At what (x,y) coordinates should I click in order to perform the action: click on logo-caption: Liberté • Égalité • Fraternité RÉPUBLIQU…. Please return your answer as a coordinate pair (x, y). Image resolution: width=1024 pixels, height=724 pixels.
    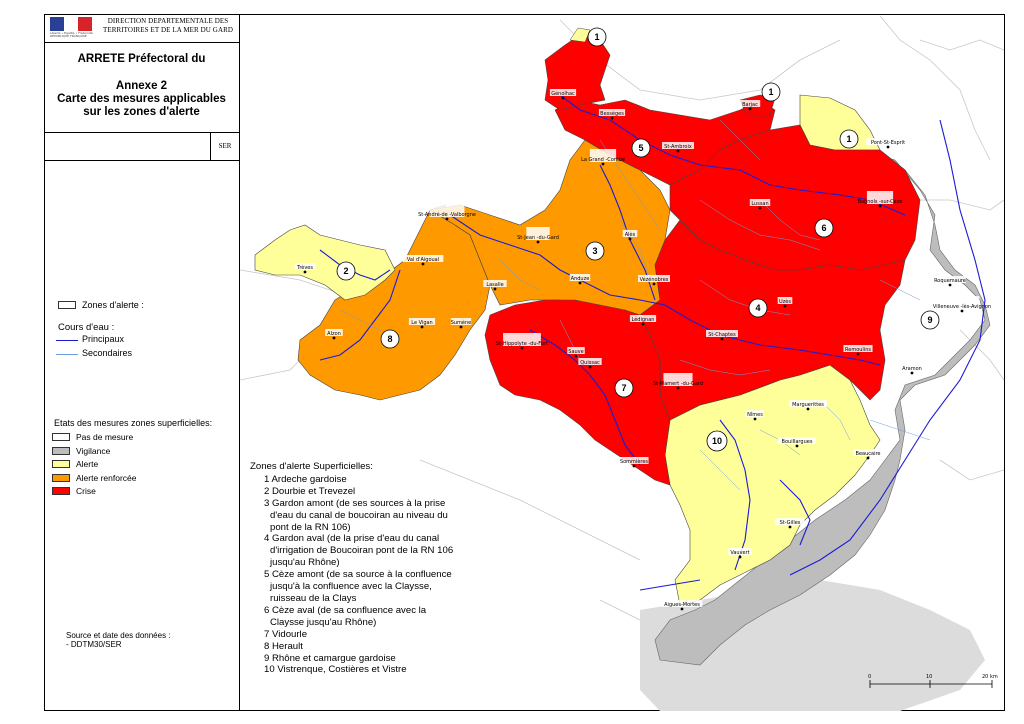
    Looking at the image, I should click on (71, 34).